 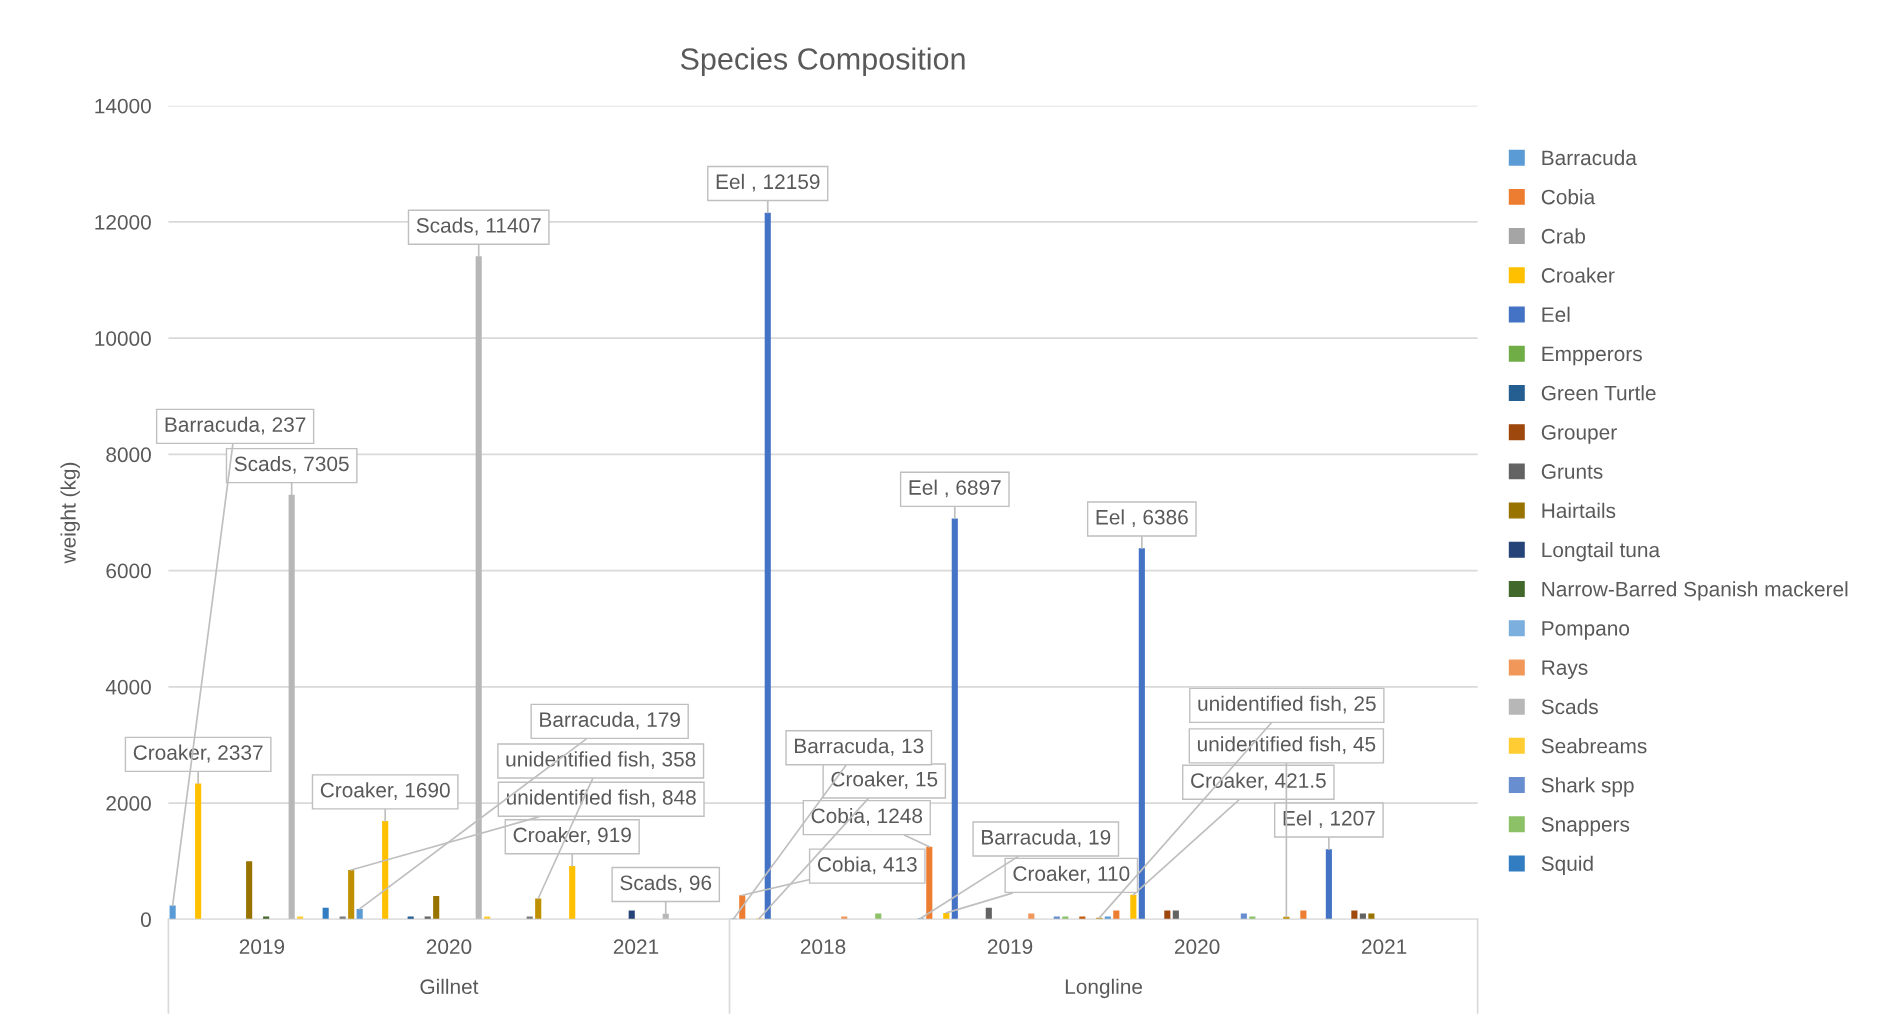 I want to click on legend-label: Barracuda, so click(x=1589, y=157).